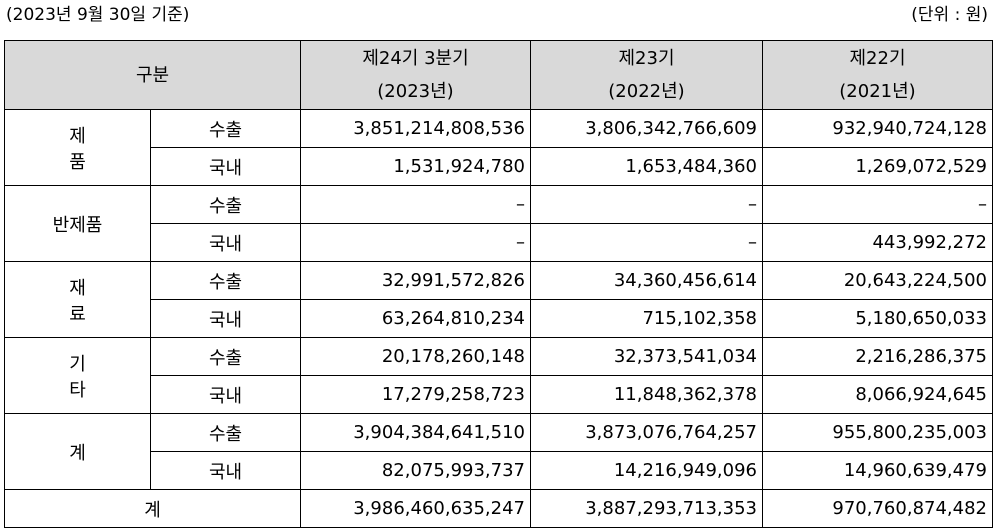 The width and height of the screenshot is (996, 531). I want to click on date-caption: (2023년 9월 30일 기준), so click(98, 15).